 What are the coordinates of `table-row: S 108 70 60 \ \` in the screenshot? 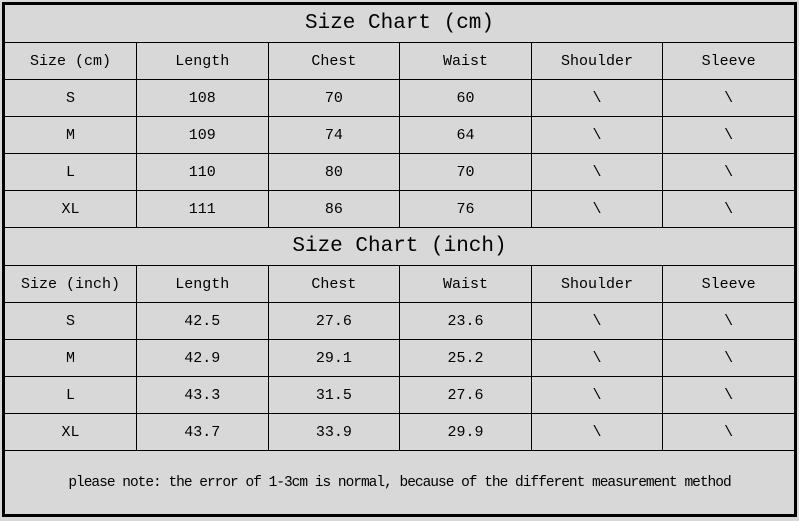 It's located at (399, 98).